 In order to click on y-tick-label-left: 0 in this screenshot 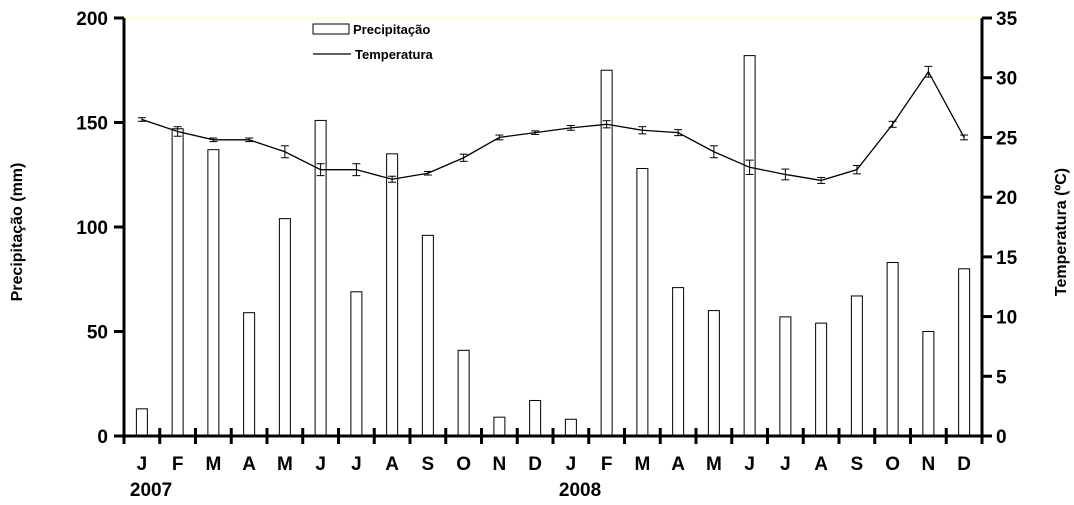, I will do `click(102, 437)`.